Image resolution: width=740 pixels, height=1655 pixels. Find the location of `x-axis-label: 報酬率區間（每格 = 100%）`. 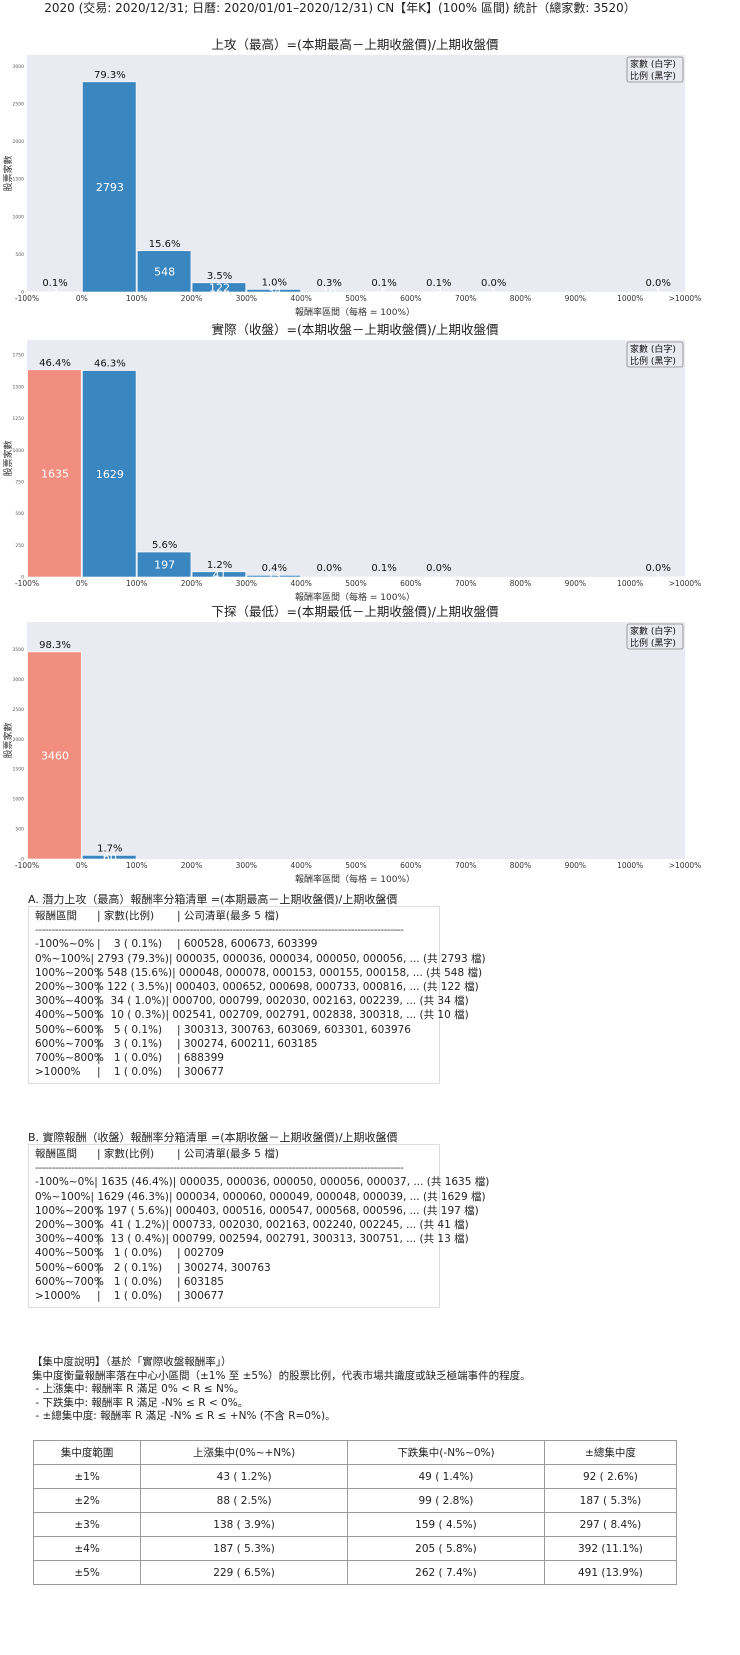

x-axis-label: 報酬率區間（每格 = 100%） is located at coordinates (355, 312).